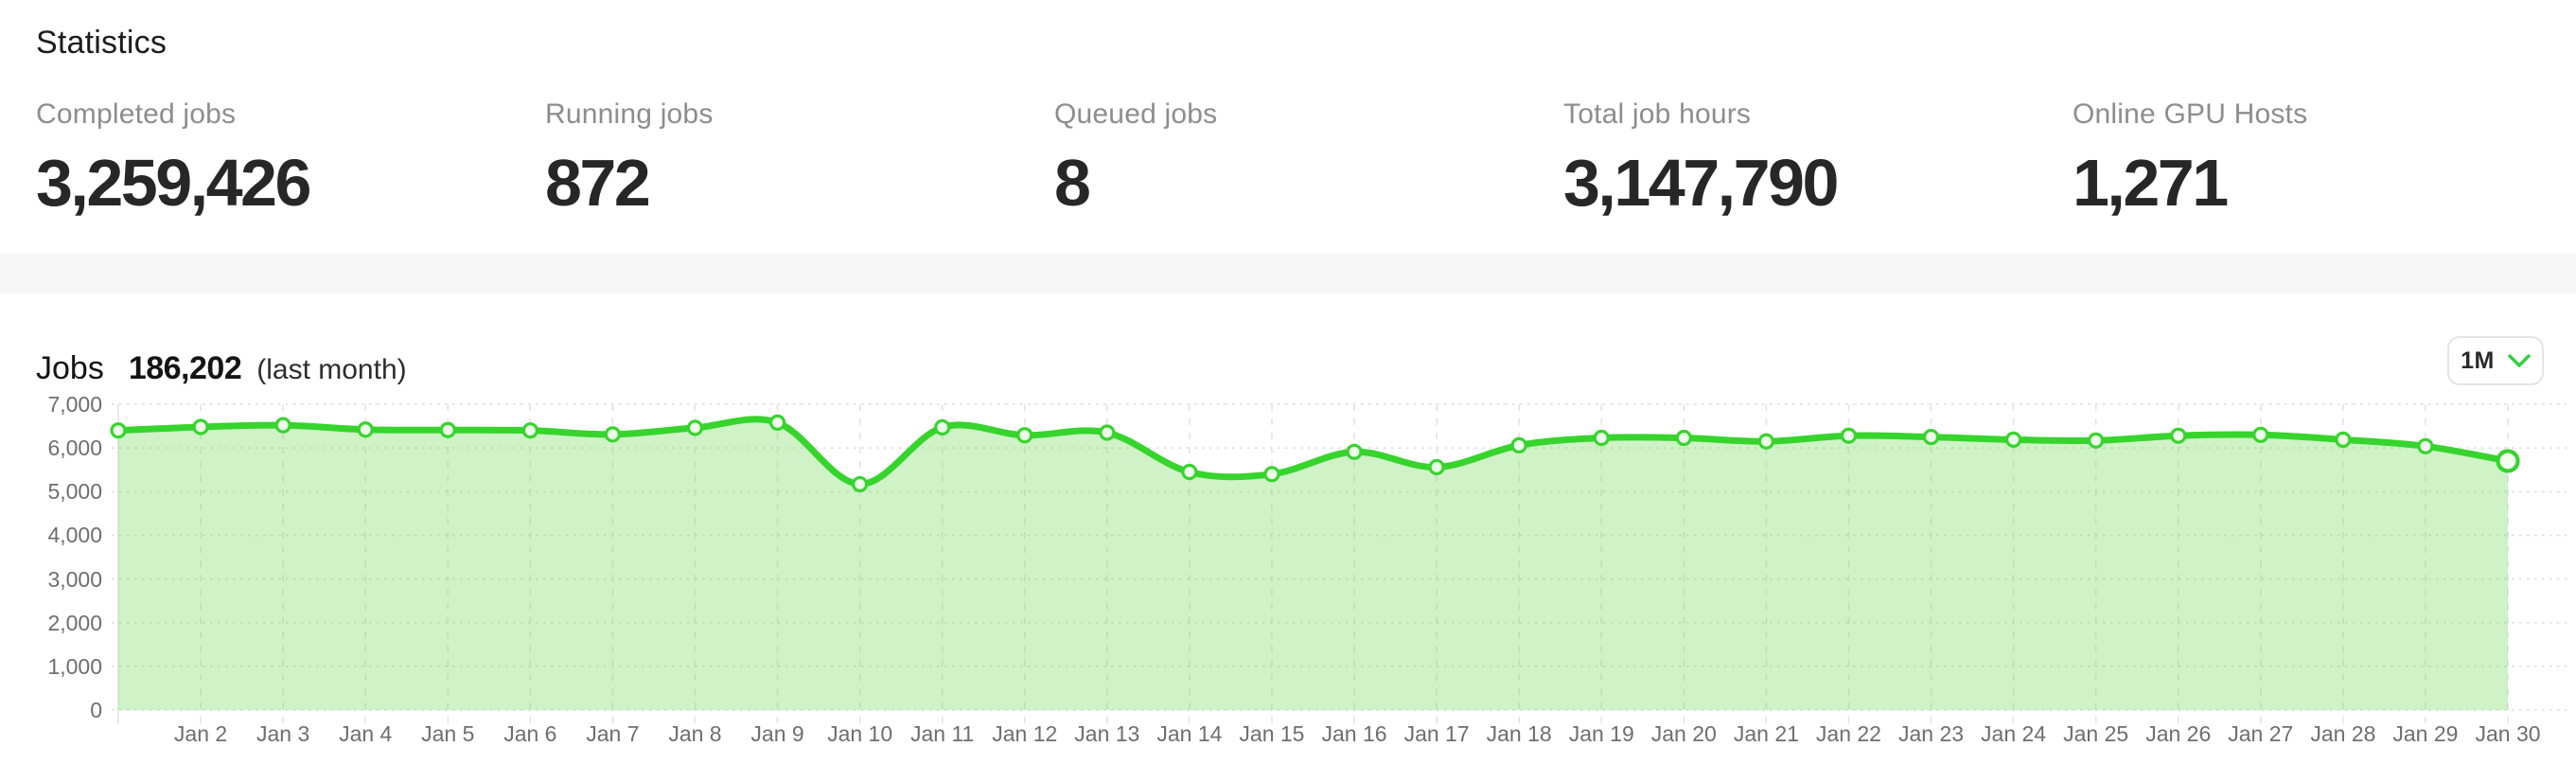  What do you see at coordinates (1657, 114) in the screenshot?
I see `stat-label: Total job hours` at bounding box center [1657, 114].